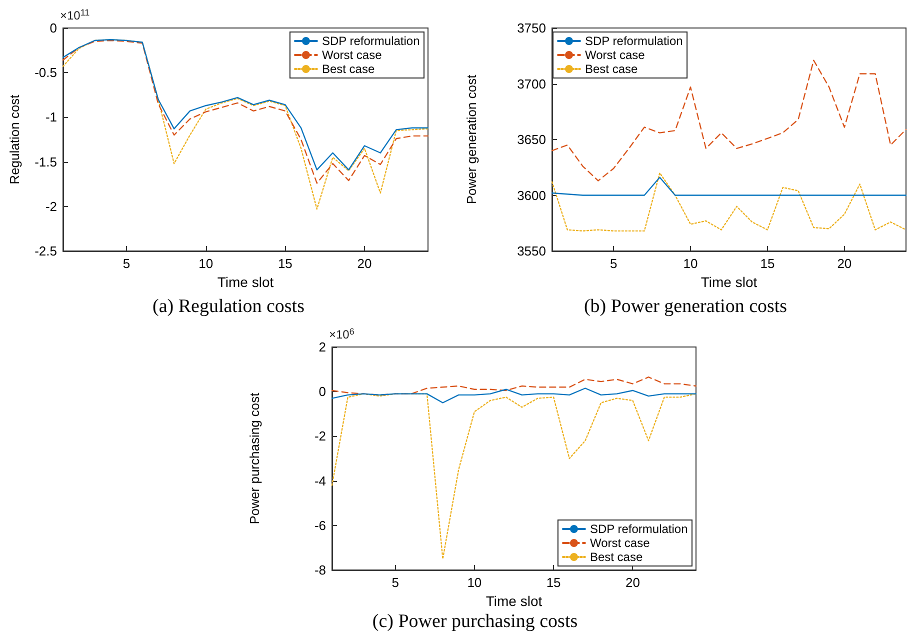 The width and height of the screenshot is (914, 640). I want to click on y-axis-title: Regulation cost, so click(14, 139).